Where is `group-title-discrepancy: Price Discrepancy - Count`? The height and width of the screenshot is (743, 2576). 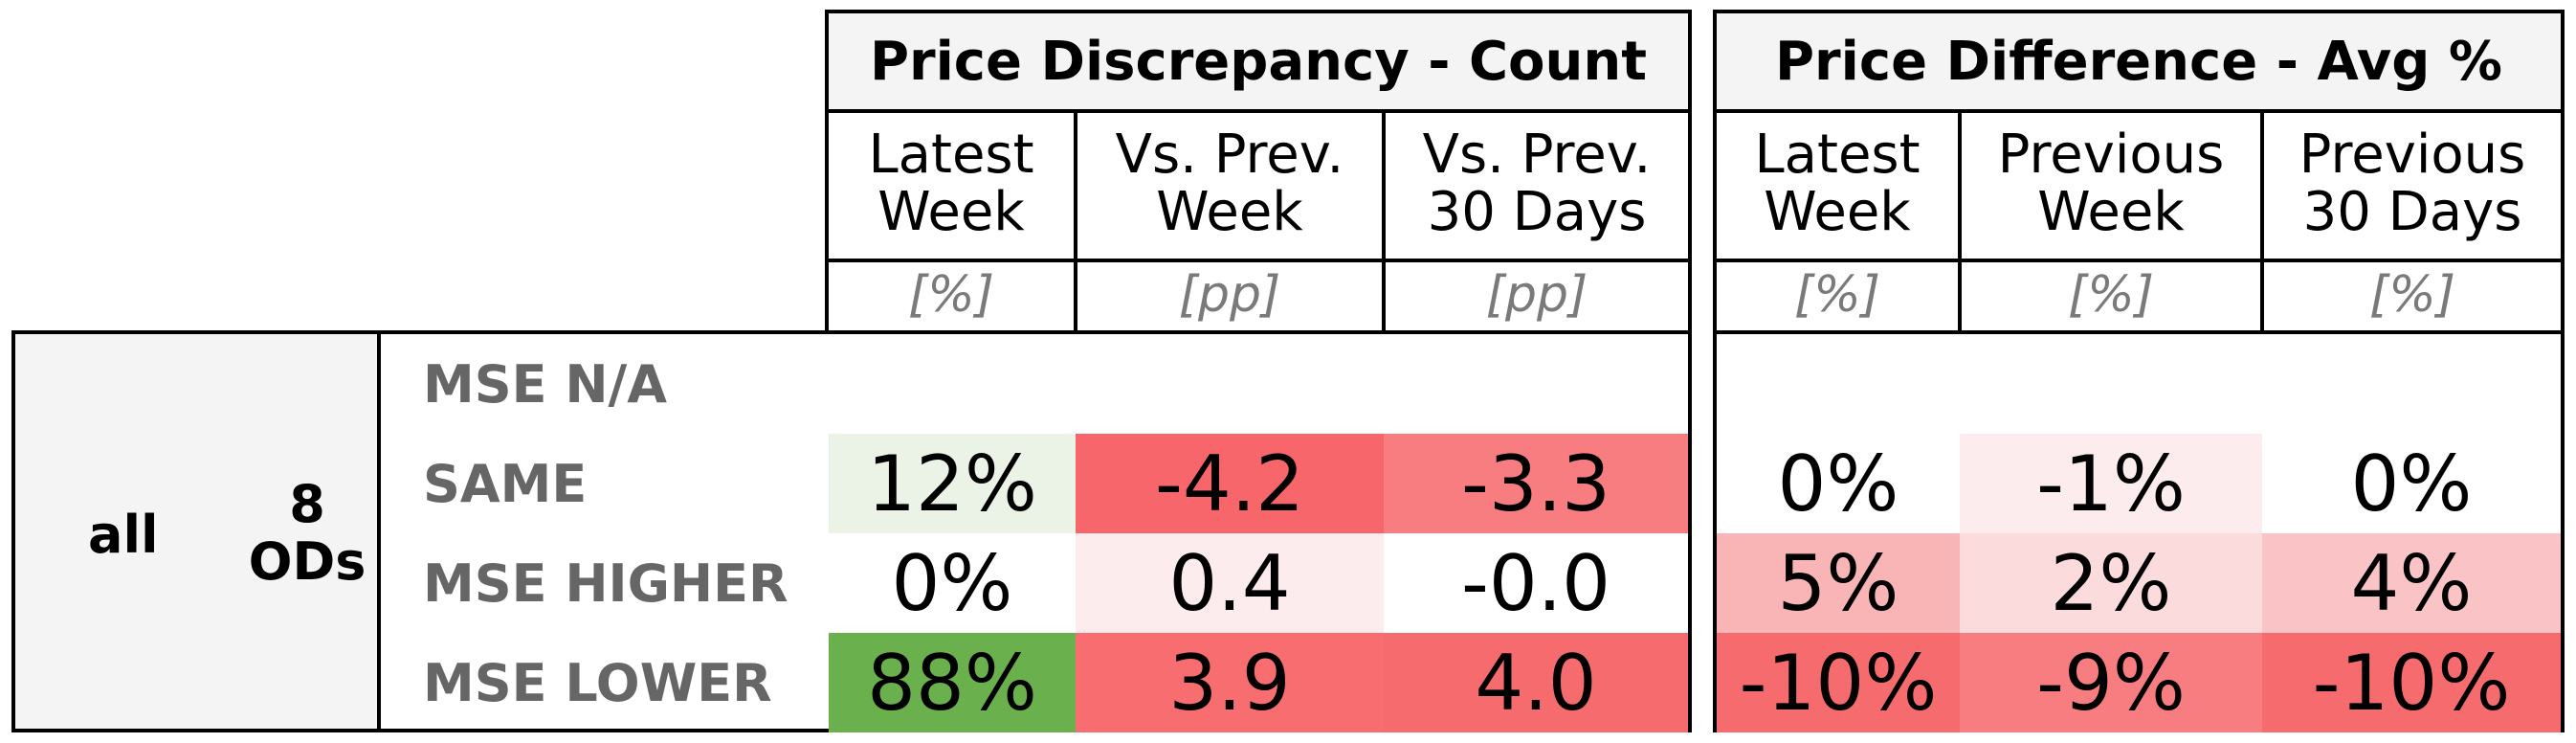
group-title-discrepancy: Price Discrepancy - Count is located at coordinates (1258, 61).